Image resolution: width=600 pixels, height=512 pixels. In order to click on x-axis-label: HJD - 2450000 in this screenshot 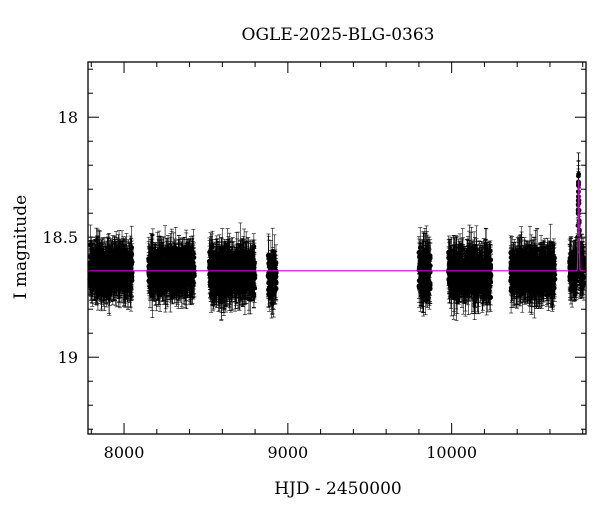, I will do `click(338, 489)`.